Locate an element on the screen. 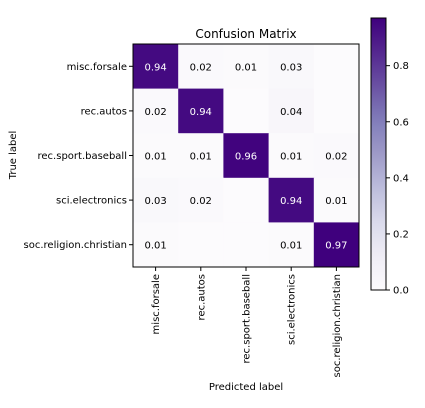 The image size is (425, 408). cell-value-label: 0.97 is located at coordinates (336, 246).